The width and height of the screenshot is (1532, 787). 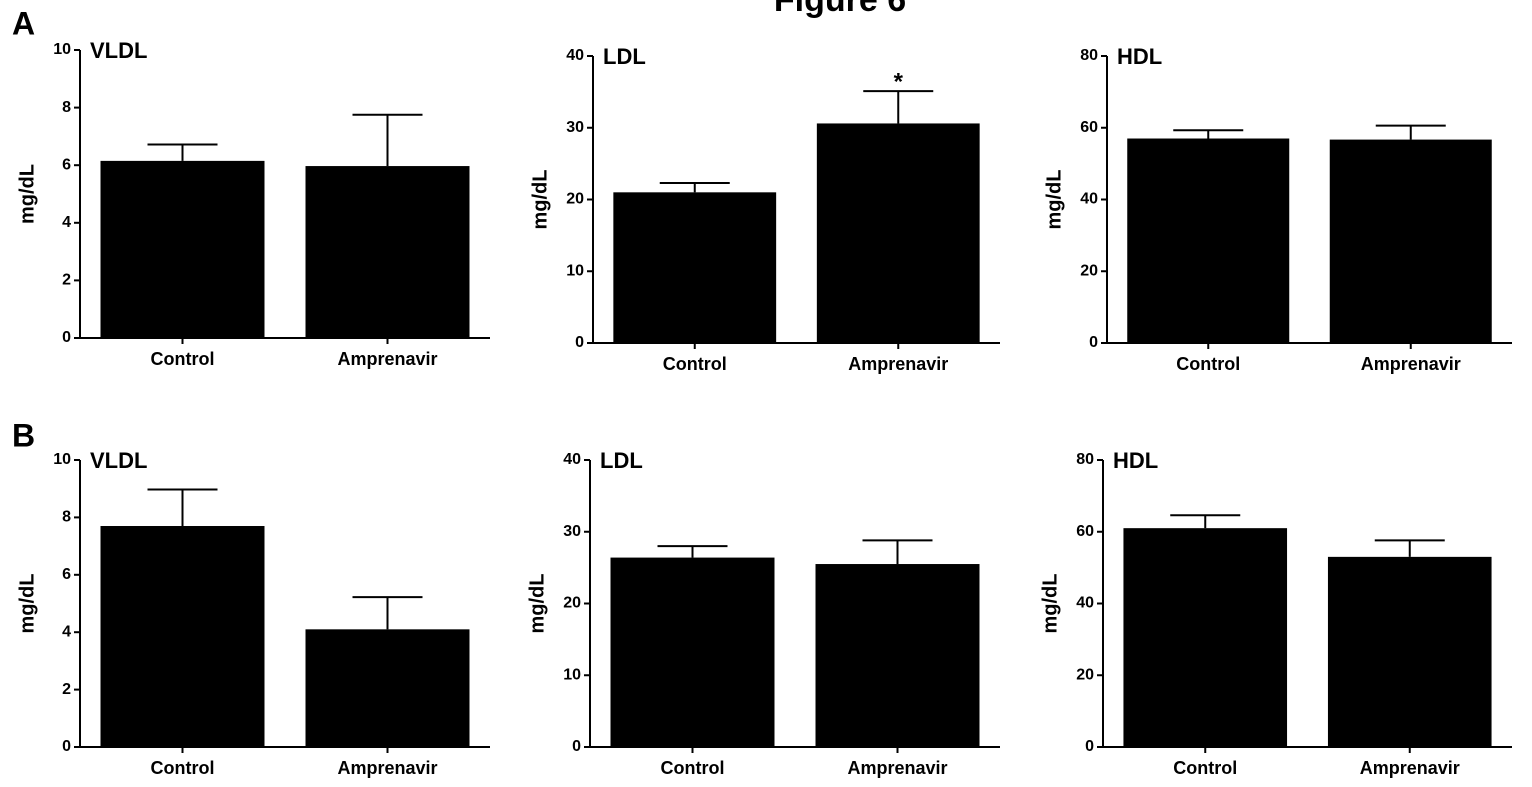 What do you see at coordinates (840, 9) in the screenshot?
I see `figure-title: Figure 6` at bounding box center [840, 9].